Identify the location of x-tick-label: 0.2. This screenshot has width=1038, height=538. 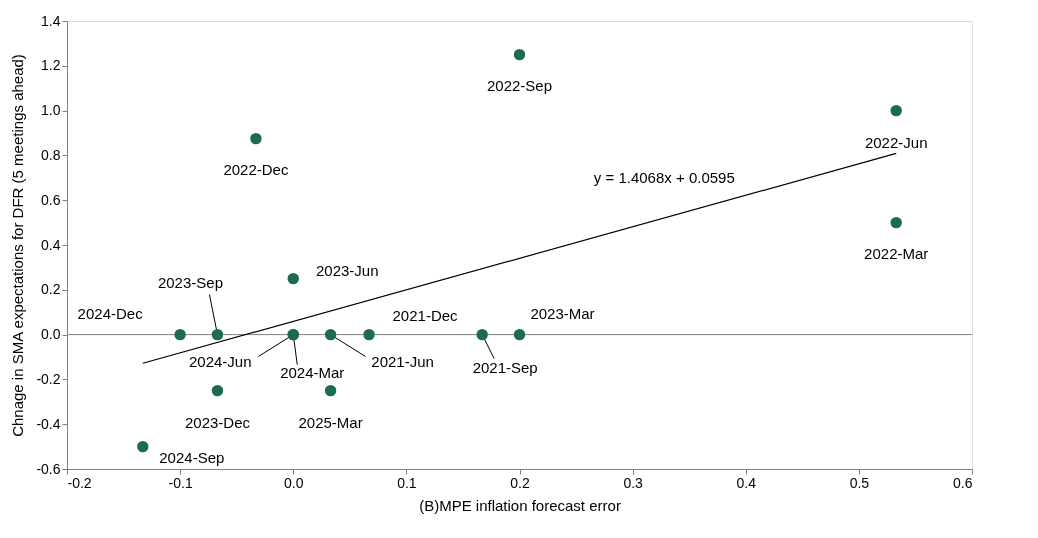
(520, 482).